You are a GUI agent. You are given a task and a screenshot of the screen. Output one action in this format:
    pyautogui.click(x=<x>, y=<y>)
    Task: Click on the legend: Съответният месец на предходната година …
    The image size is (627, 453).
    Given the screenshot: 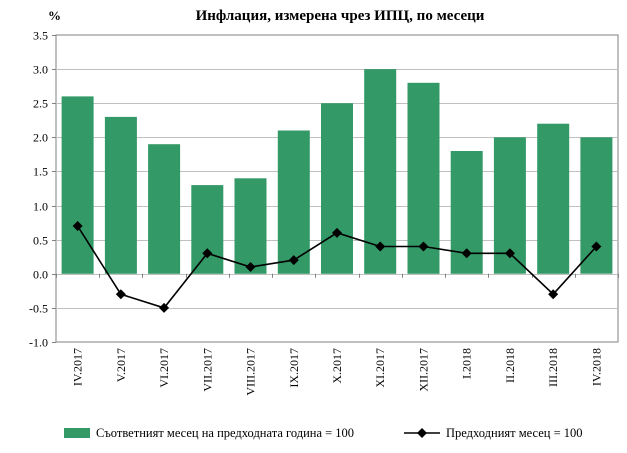 What is the action you would take?
    pyautogui.click(x=323, y=433)
    